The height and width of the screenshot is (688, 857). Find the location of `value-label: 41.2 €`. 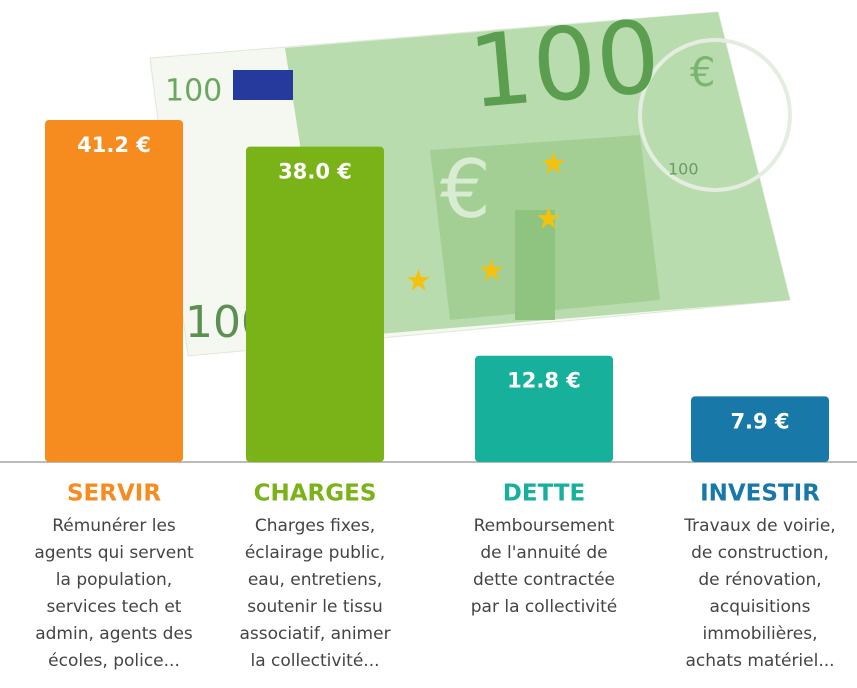

value-label: 41.2 € is located at coordinates (114, 145).